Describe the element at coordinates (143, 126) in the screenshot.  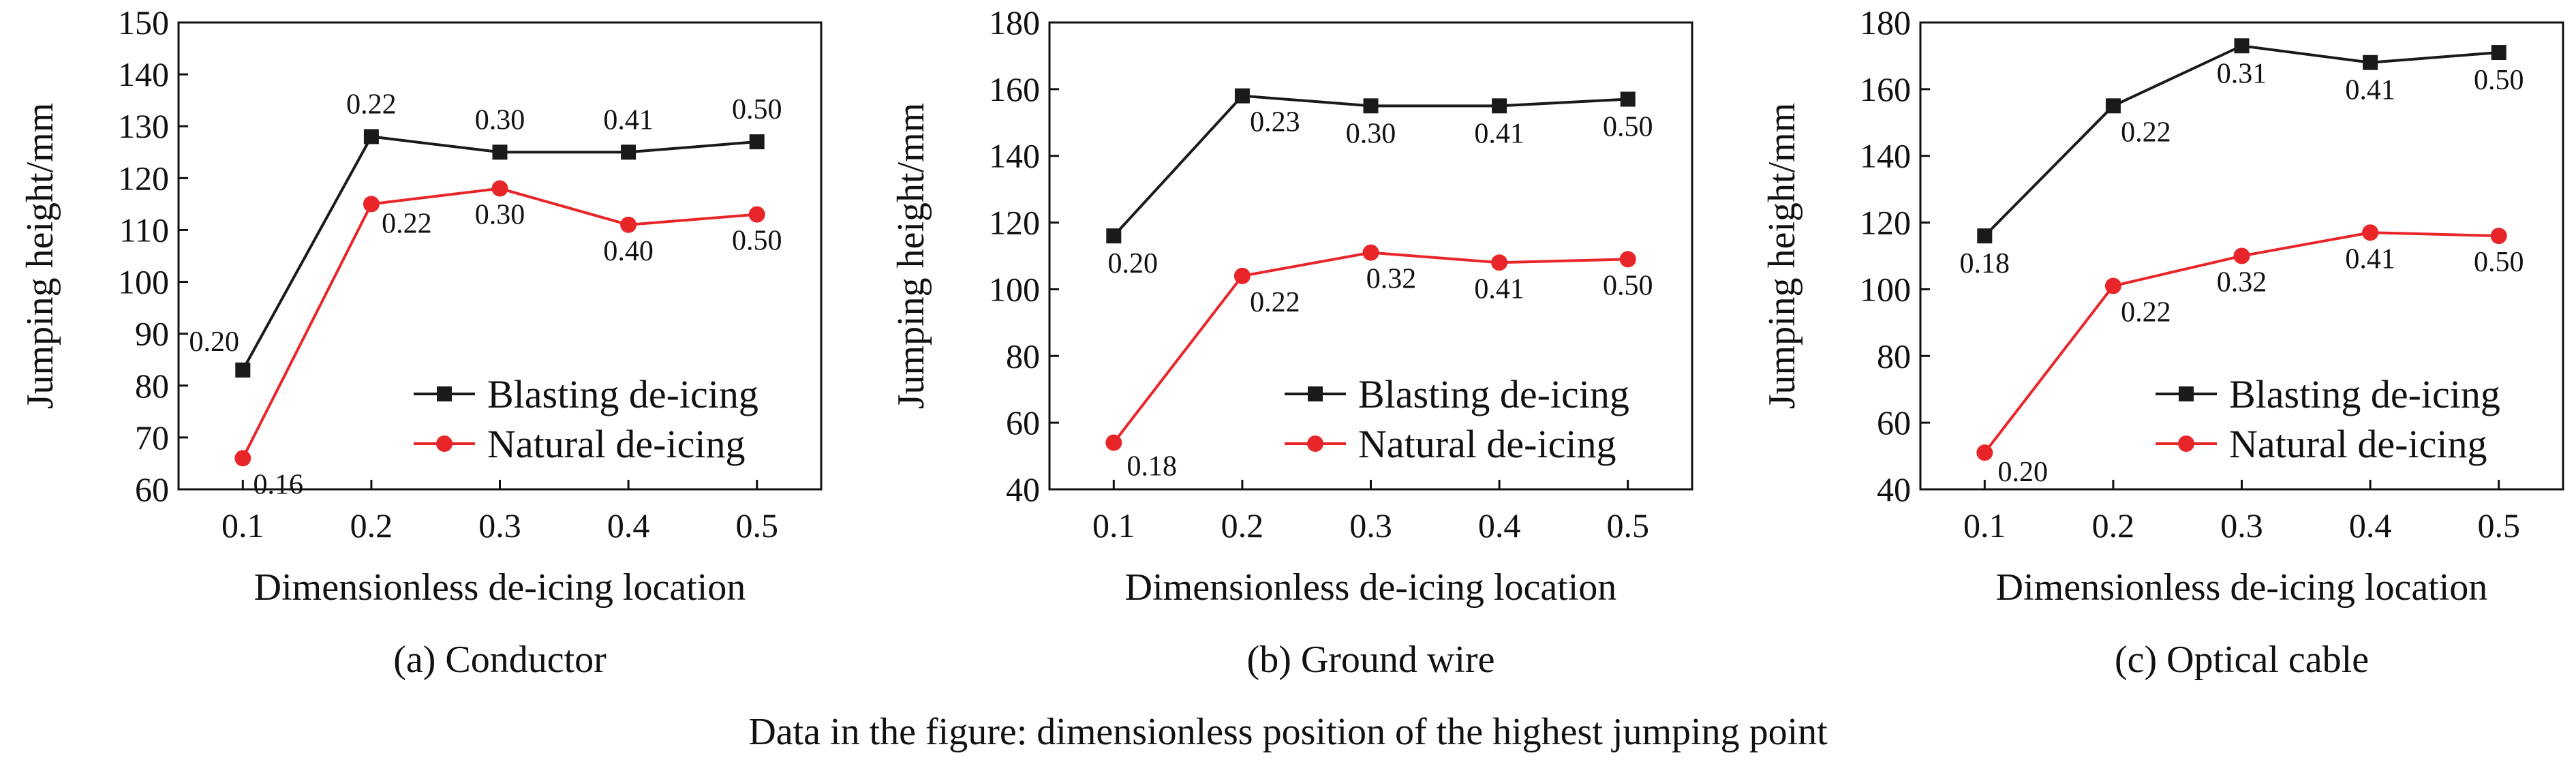
I see `y-tick-label: 130` at that location.